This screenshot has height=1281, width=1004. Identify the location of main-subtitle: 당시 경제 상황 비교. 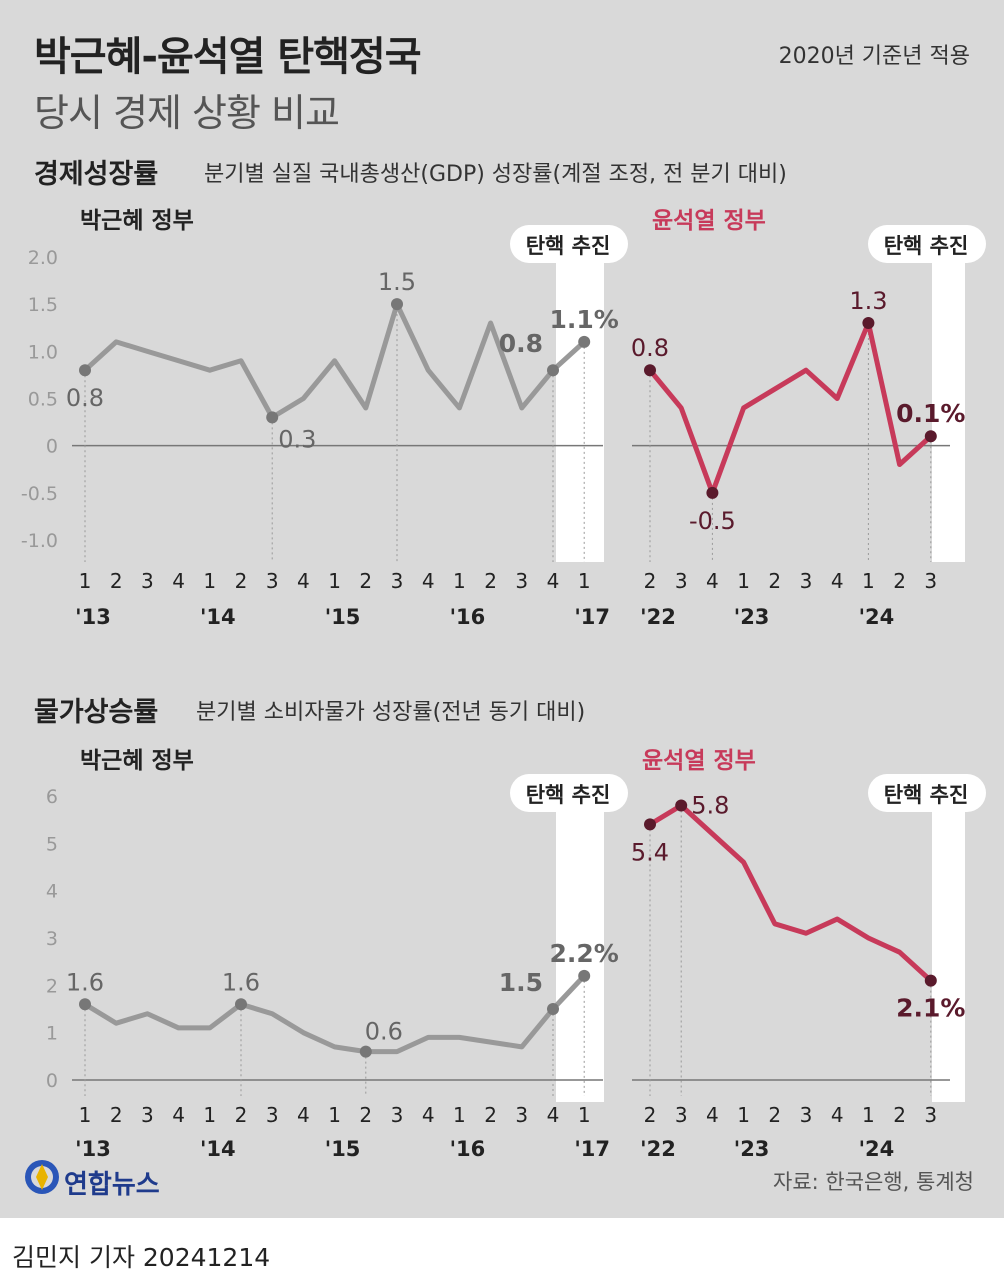
(187, 113).